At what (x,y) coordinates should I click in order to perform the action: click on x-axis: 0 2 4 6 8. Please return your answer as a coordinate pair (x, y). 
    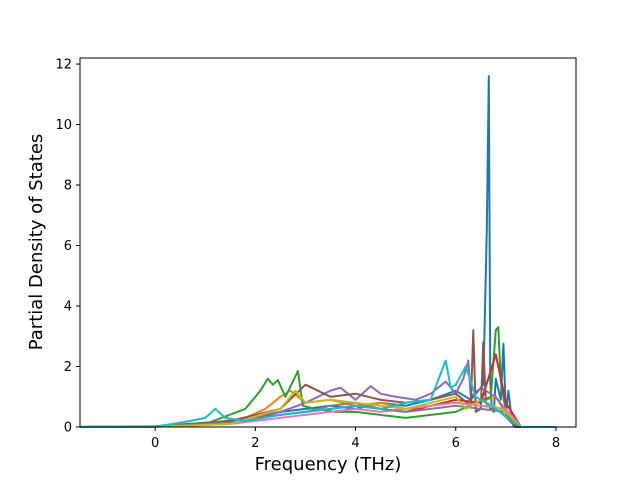
    Looking at the image, I should click on (355, 439).